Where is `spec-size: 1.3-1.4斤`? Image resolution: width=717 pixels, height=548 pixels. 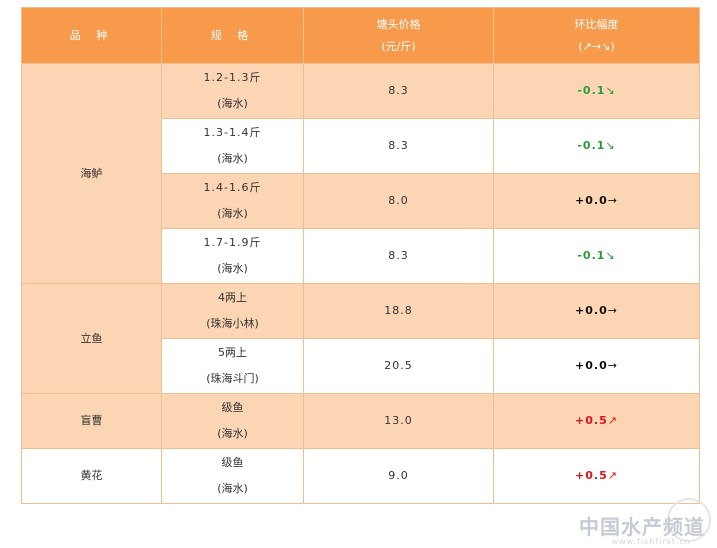 spec-size: 1.3-1.4斤 is located at coordinates (232, 132).